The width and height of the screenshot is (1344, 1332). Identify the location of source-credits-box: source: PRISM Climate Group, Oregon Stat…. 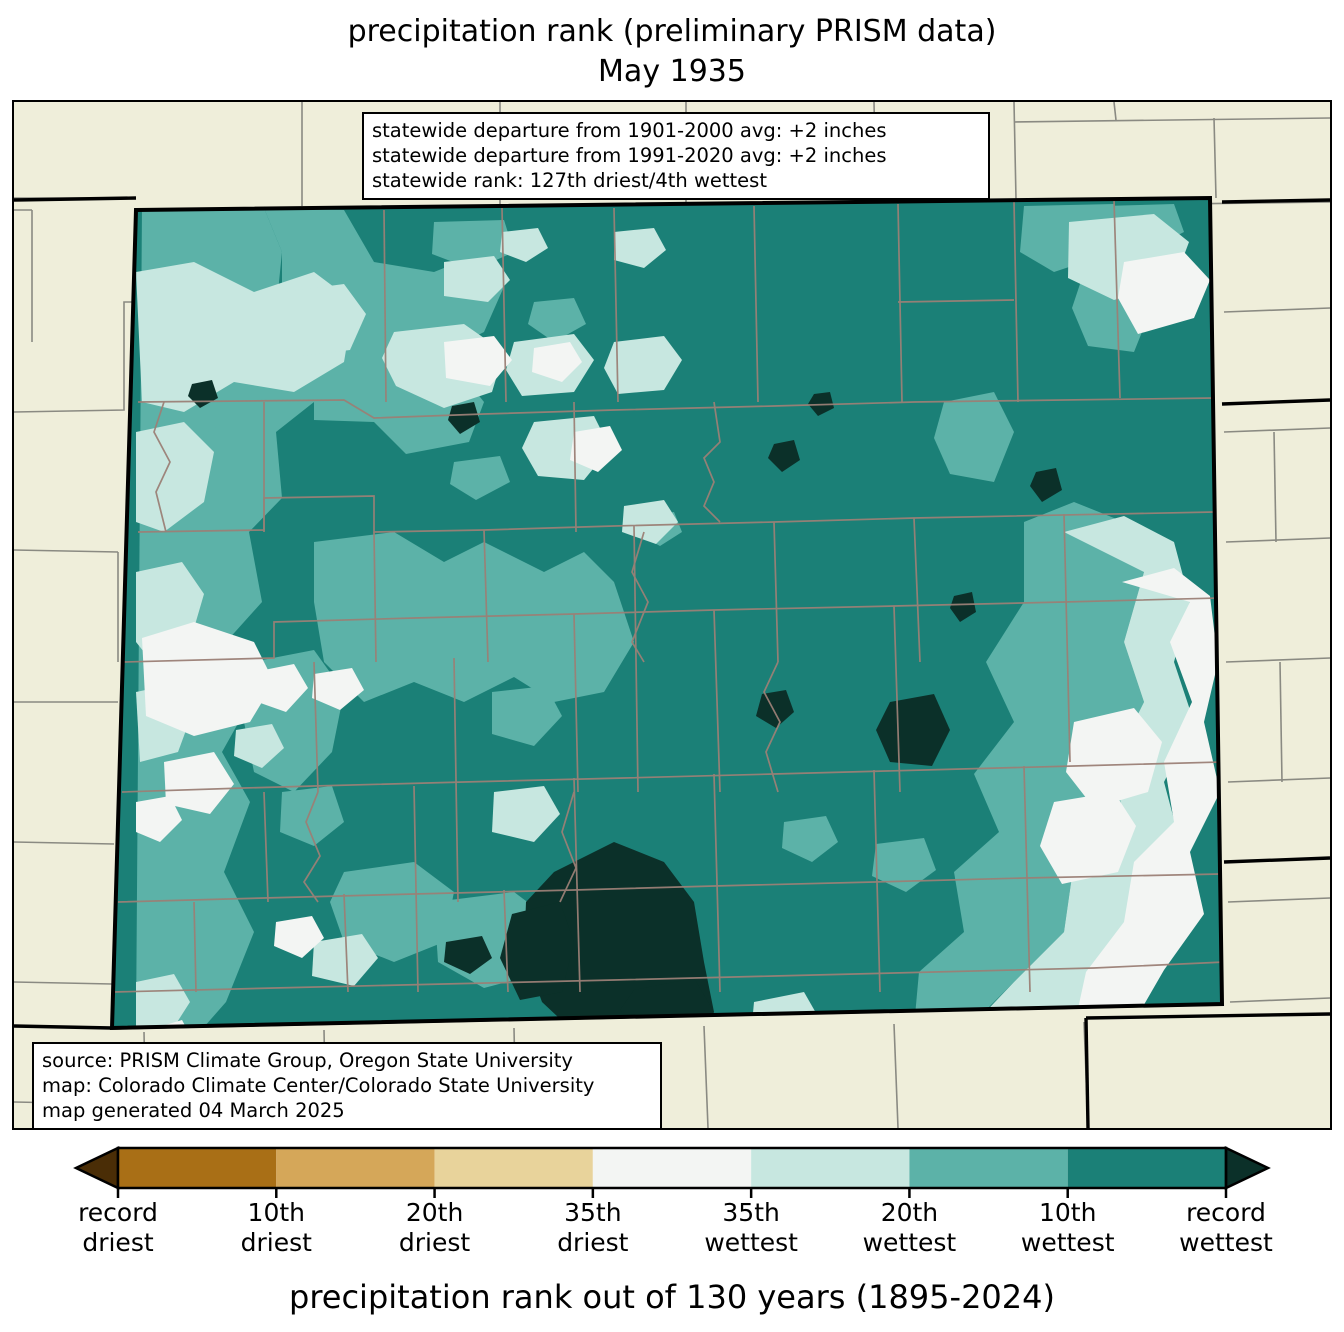
(347, 1086).